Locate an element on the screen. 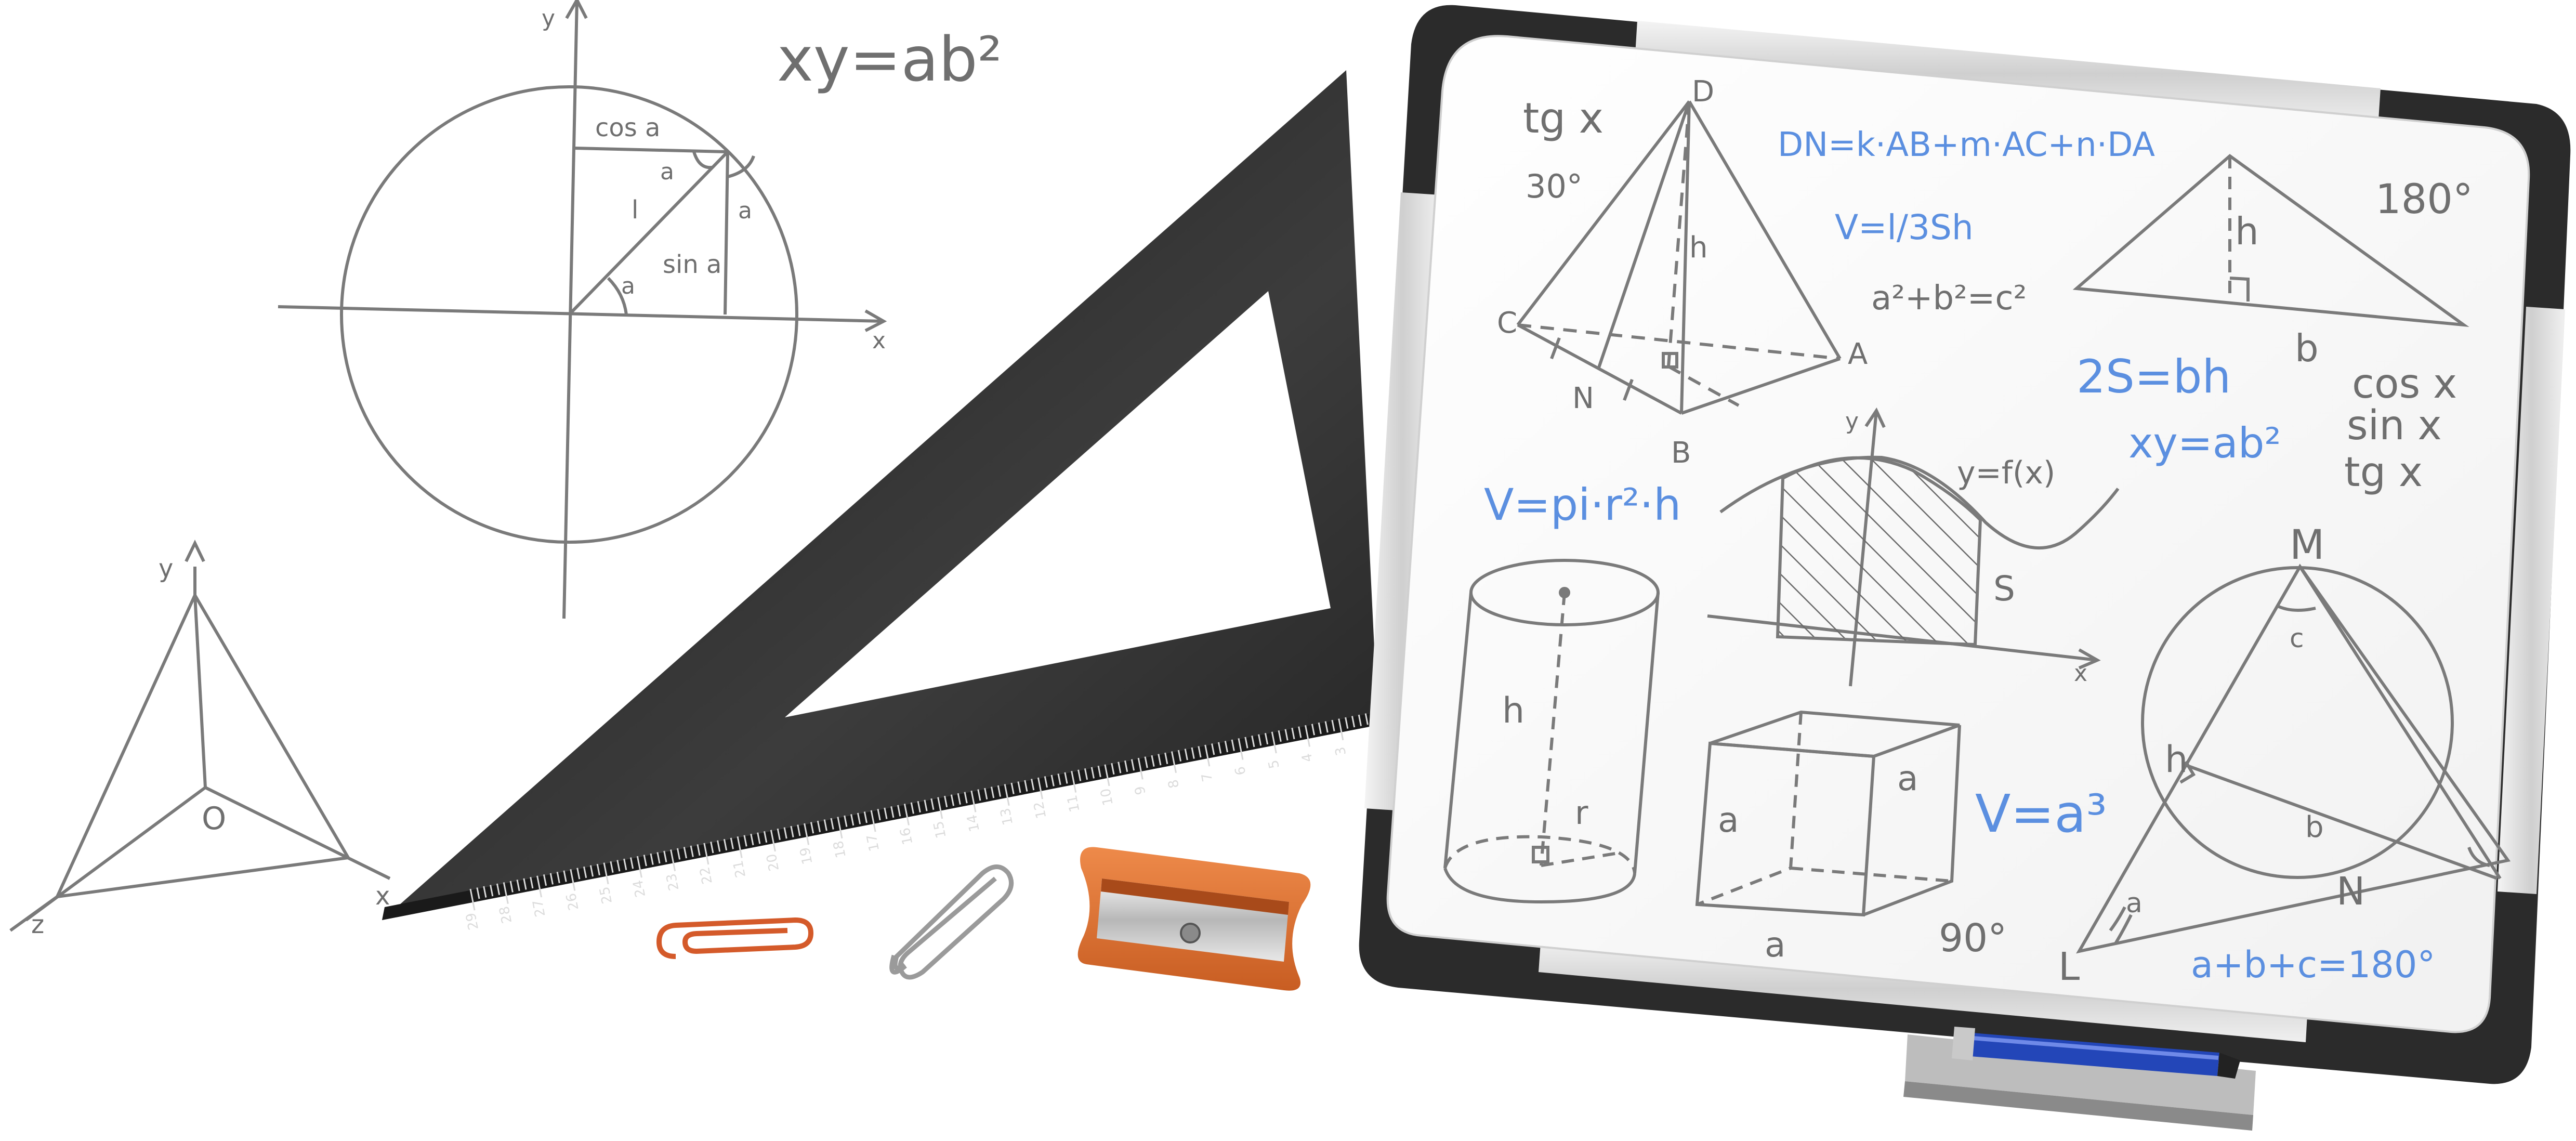 This screenshot has height=1141, width=2576. cos-label: cos a is located at coordinates (627, 127).